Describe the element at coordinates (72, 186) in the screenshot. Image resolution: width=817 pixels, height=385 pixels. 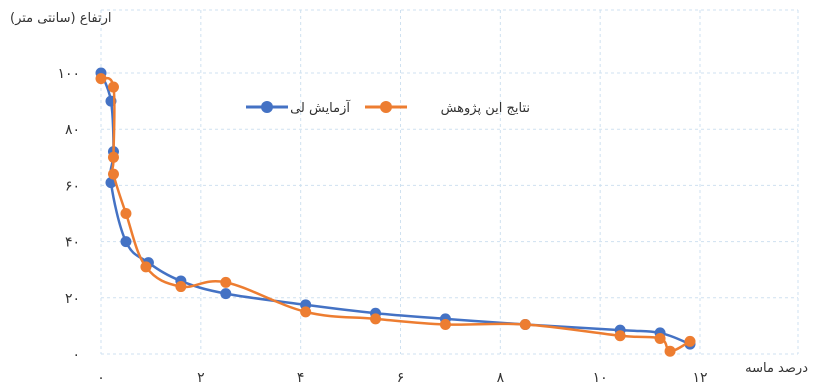
I see `y-tick-label-3: ۶۰` at that location.